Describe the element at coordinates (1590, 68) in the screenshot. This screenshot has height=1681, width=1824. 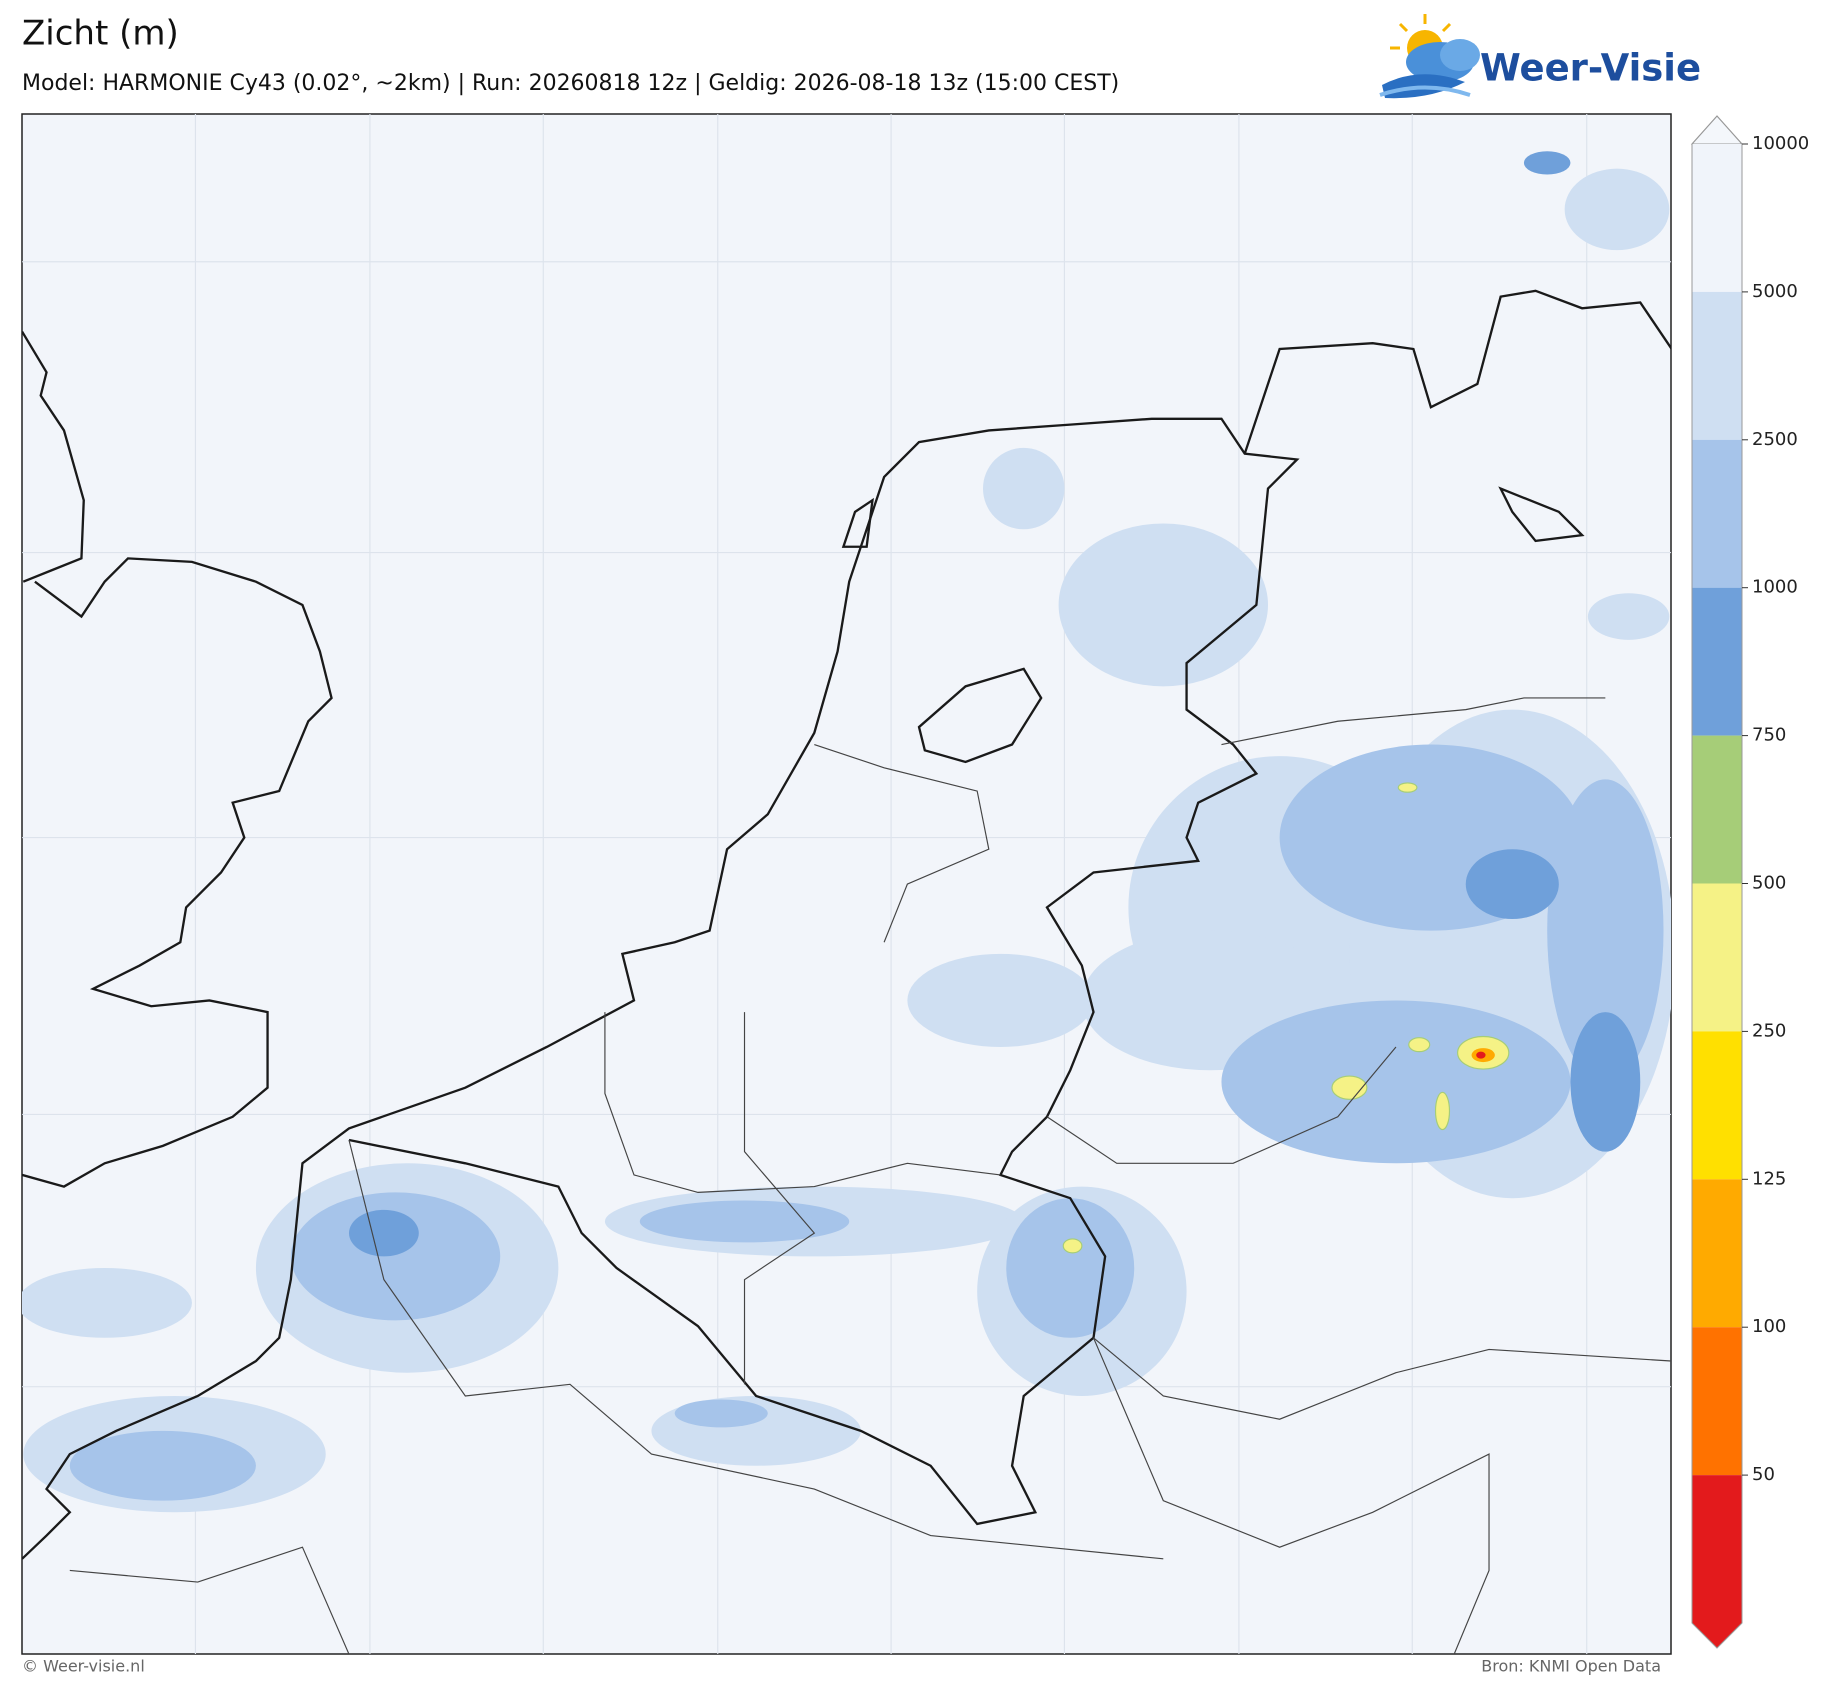
I see `logo-text: Weer-Visie` at that location.